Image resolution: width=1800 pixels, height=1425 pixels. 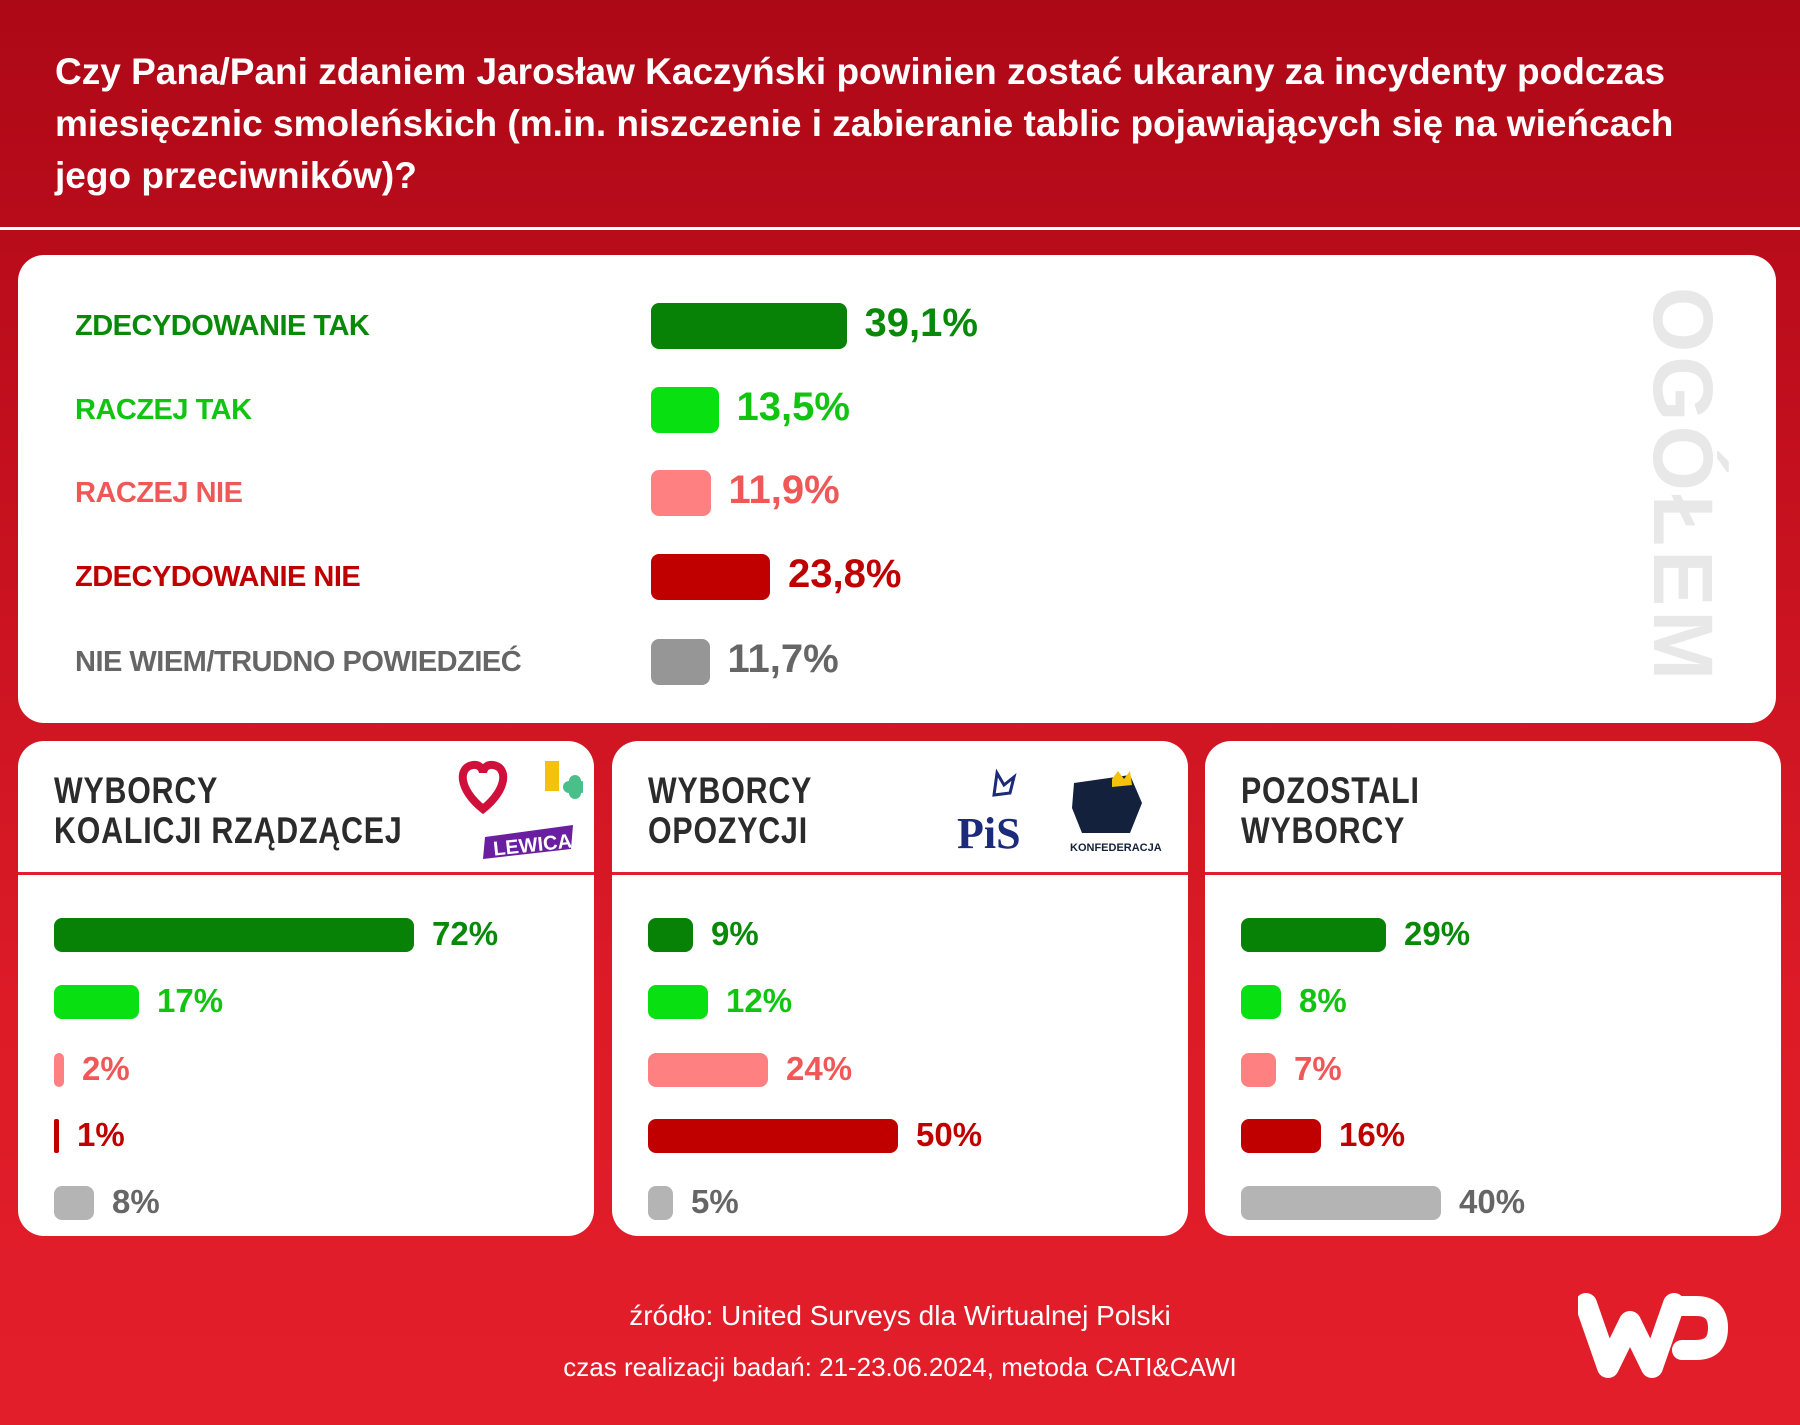 I want to click on value-label: 16%, so click(x=1372, y=1134).